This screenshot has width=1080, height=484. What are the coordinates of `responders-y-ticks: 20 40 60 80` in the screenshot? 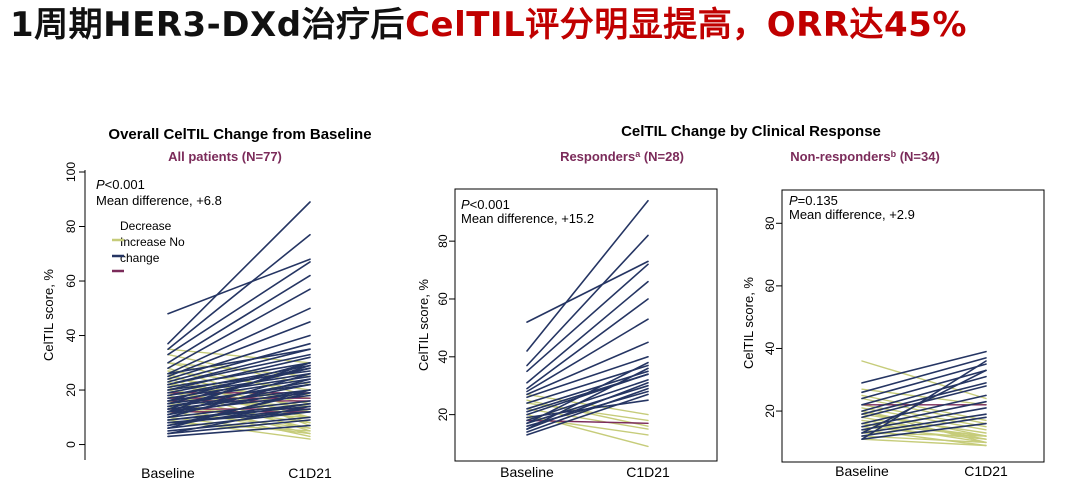 It's located at (445, 327).